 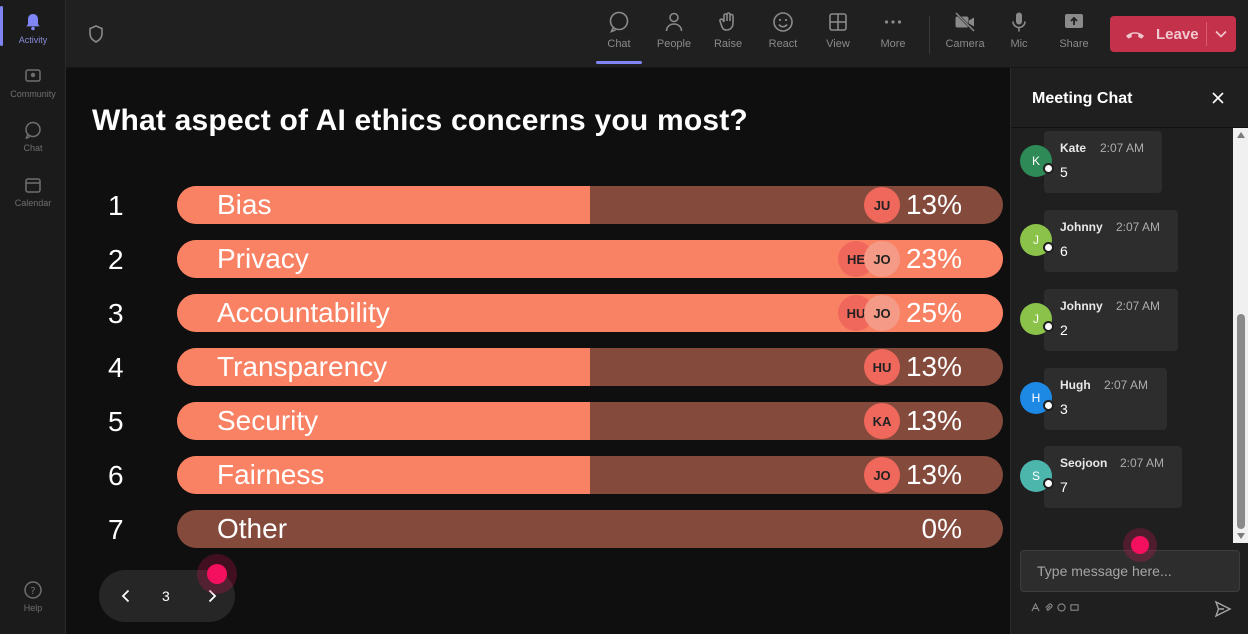 What do you see at coordinates (303, 312) in the screenshot?
I see `option-label: Accountability` at bounding box center [303, 312].